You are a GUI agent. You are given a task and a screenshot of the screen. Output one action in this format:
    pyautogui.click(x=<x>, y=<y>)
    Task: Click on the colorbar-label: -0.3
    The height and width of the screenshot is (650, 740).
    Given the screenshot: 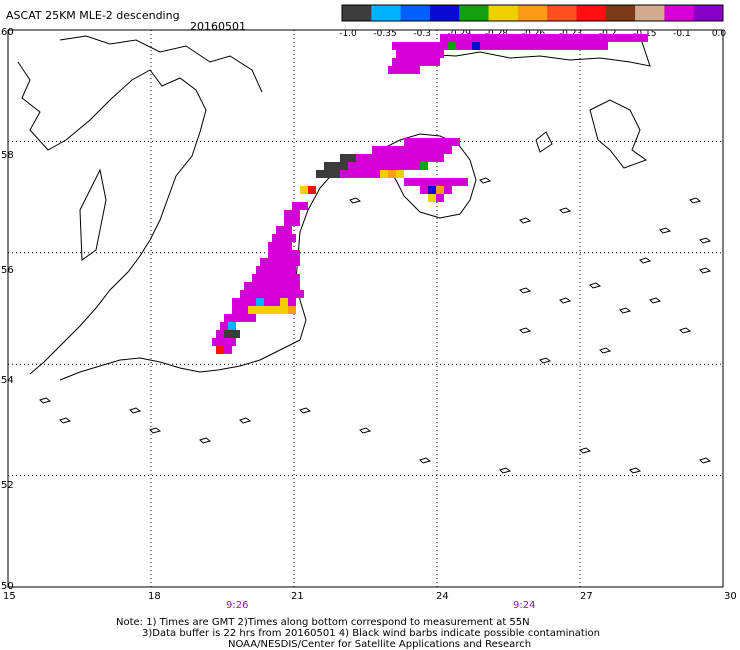 What is the action you would take?
    pyautogui.click(x=422, y=34)
    